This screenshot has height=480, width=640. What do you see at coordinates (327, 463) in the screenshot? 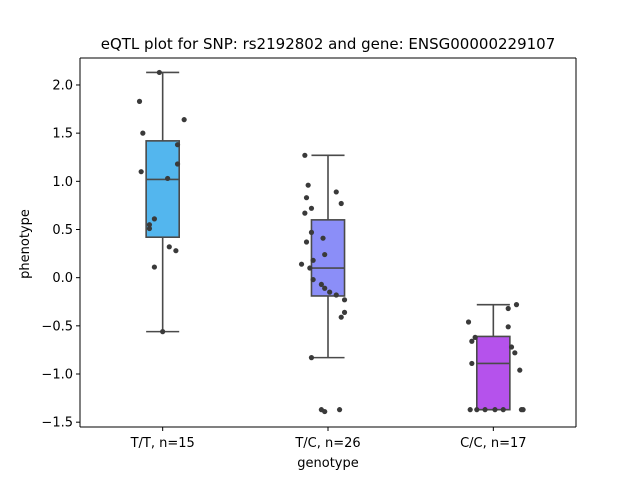
I see `x-axis-label: genotype` at bounding box center [327, 463].